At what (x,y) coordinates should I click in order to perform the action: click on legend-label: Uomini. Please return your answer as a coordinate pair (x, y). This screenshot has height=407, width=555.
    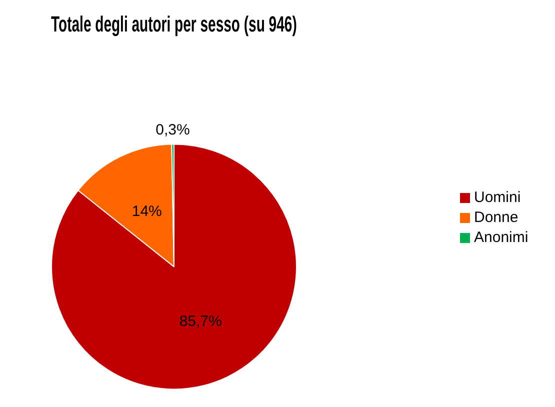
    Looking at the image, I should click on (497, 197).